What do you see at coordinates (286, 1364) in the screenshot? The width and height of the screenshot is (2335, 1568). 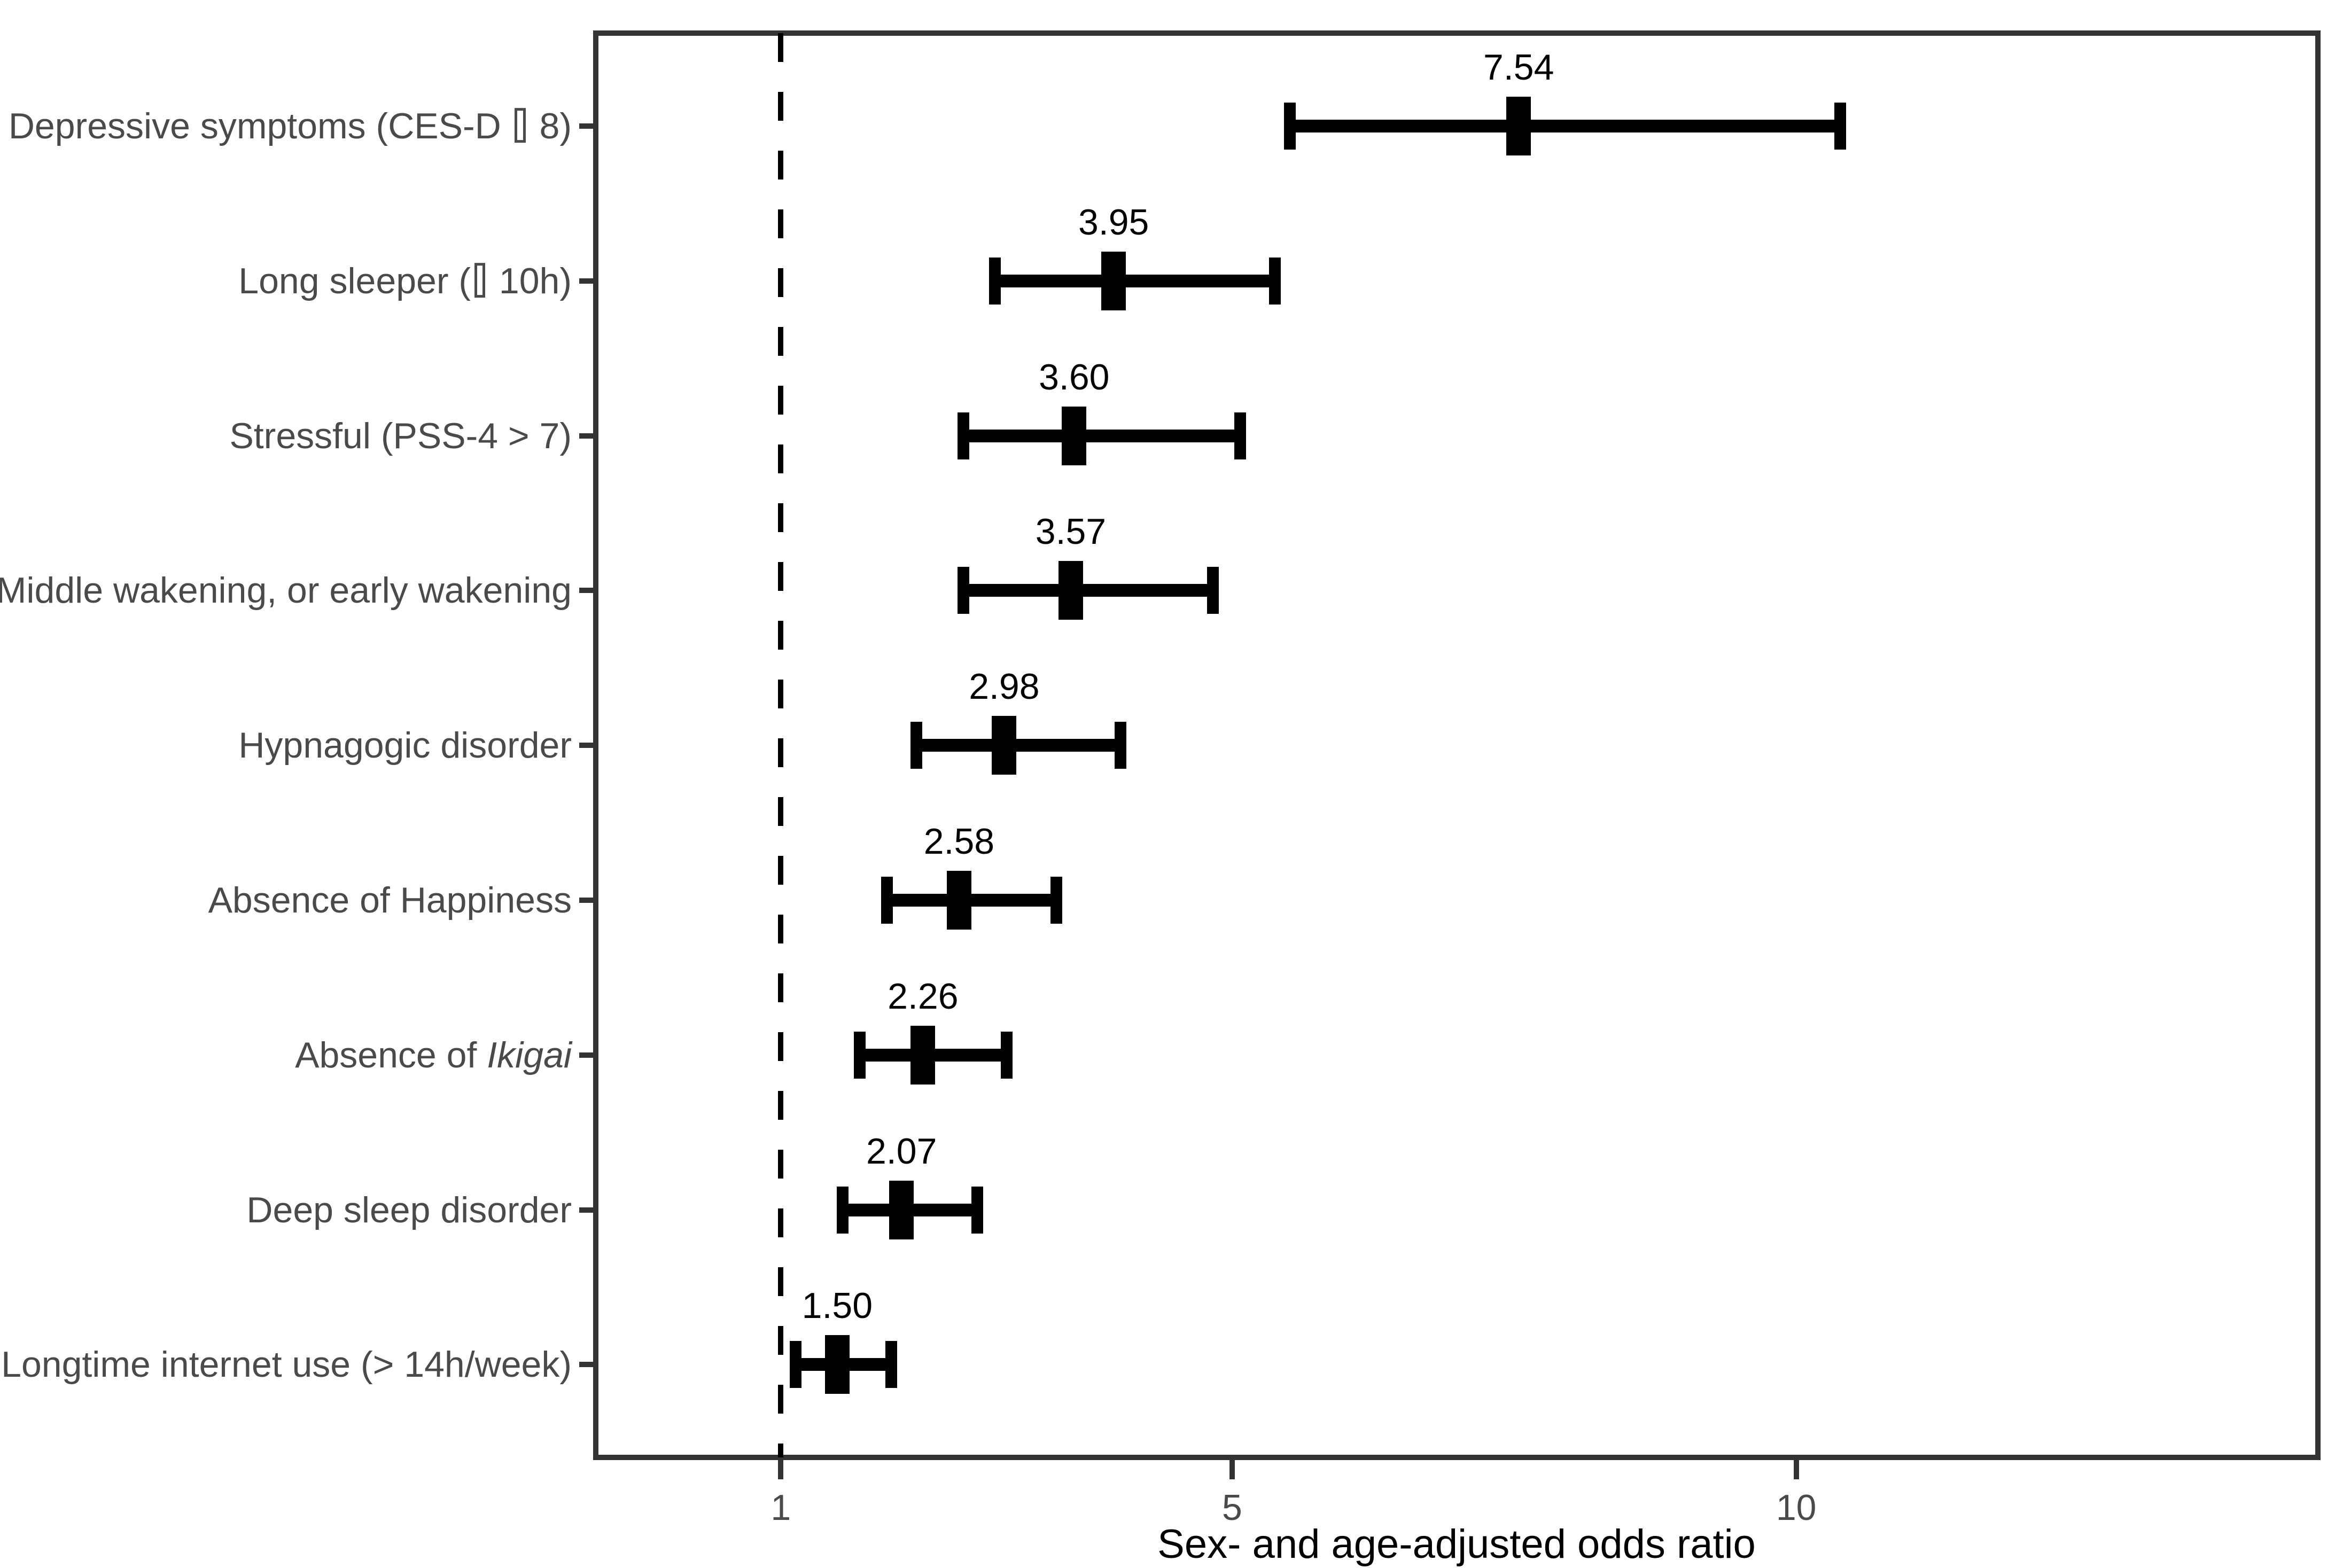 I see `category-label: Longtime internet use (> 14h/week)` at bounding box center [286, 1364].